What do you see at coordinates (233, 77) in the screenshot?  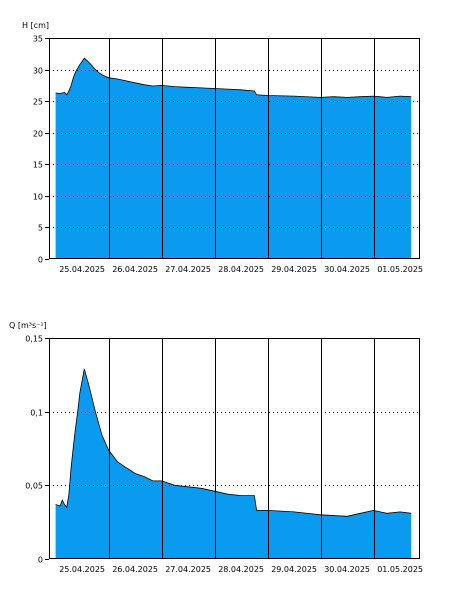 I see `series-line` at bounding box center [233, 77].